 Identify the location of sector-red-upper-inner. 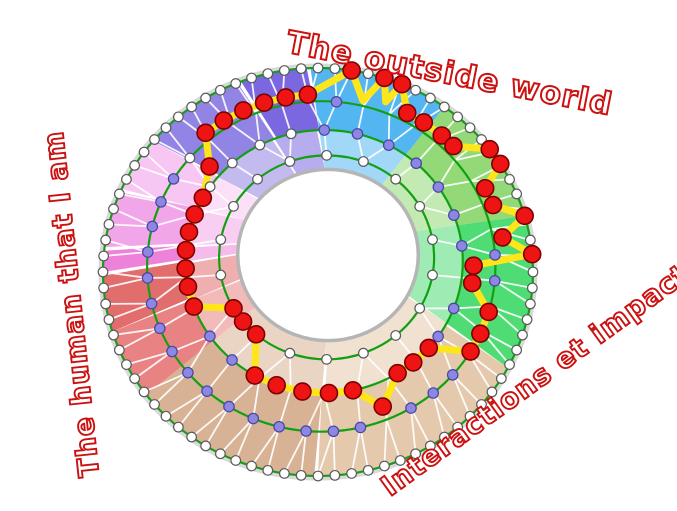
(213, 278).